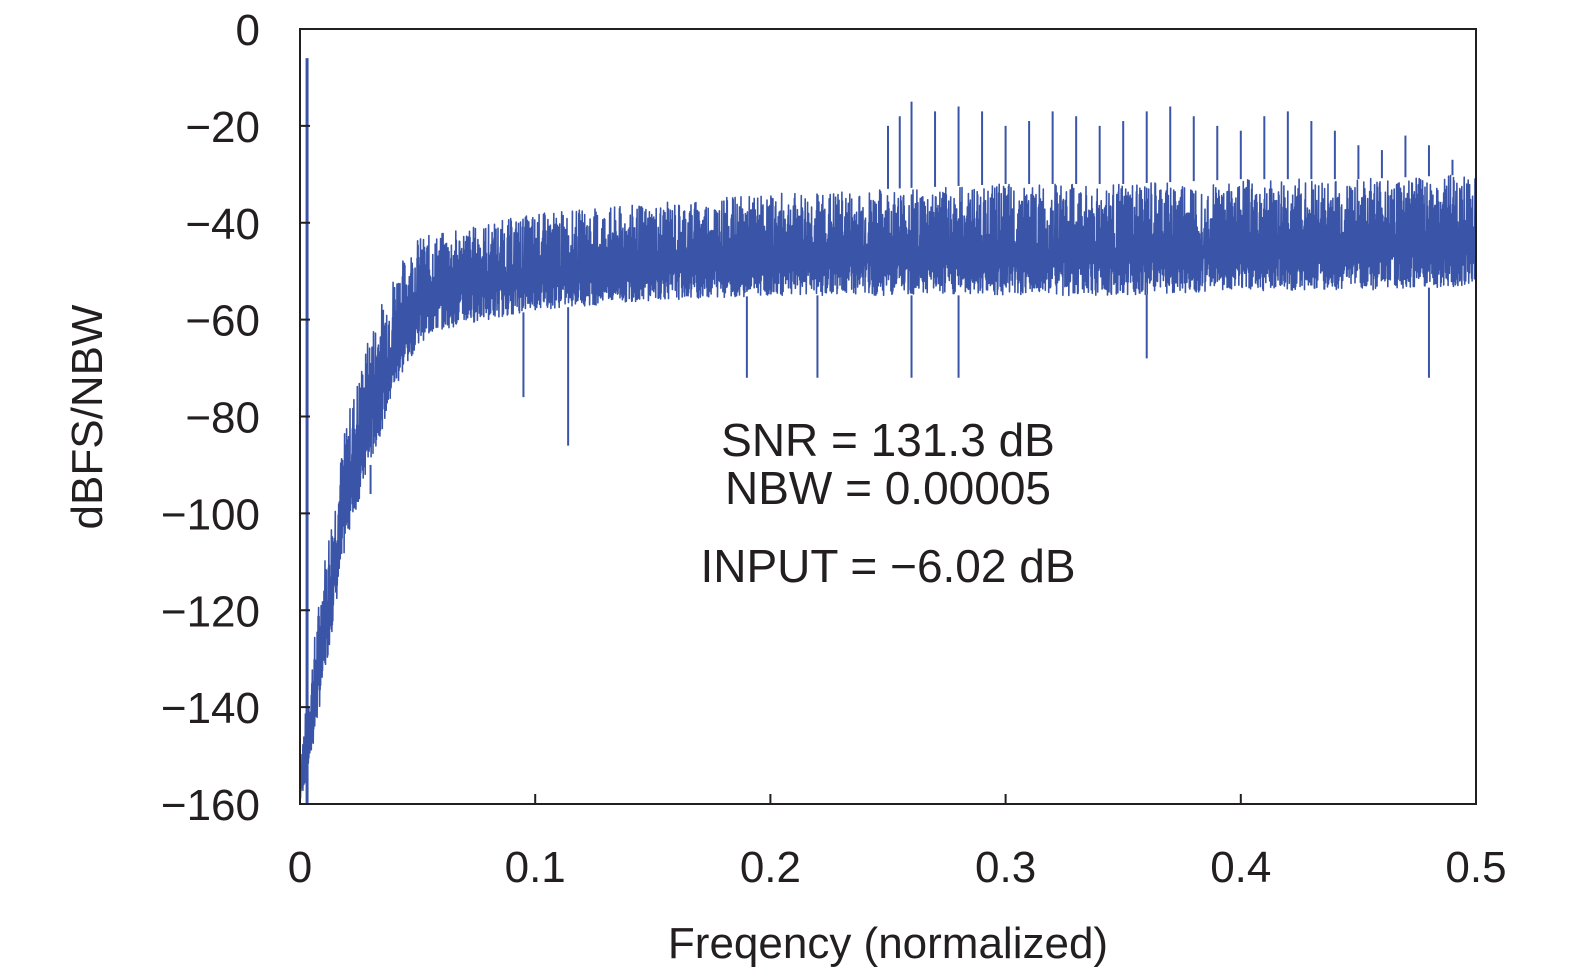  Describe the element at coordinates (222, 418) in the screenshot. I see `y-tick-label: −80` at that location.